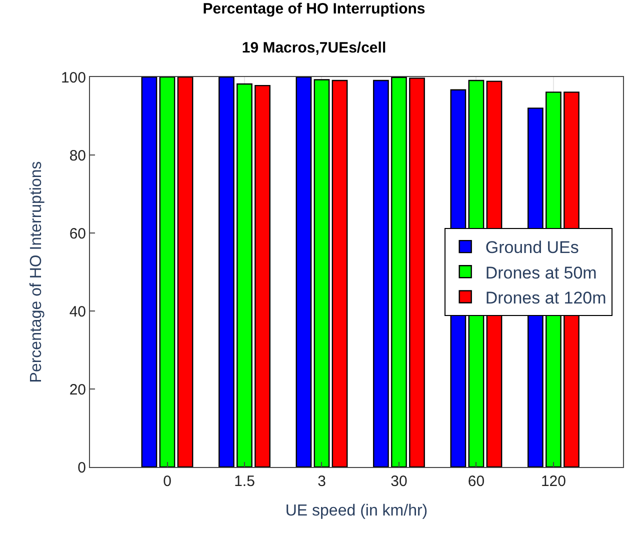  I want to click on x-tick-label: 60, so click(476, 481).